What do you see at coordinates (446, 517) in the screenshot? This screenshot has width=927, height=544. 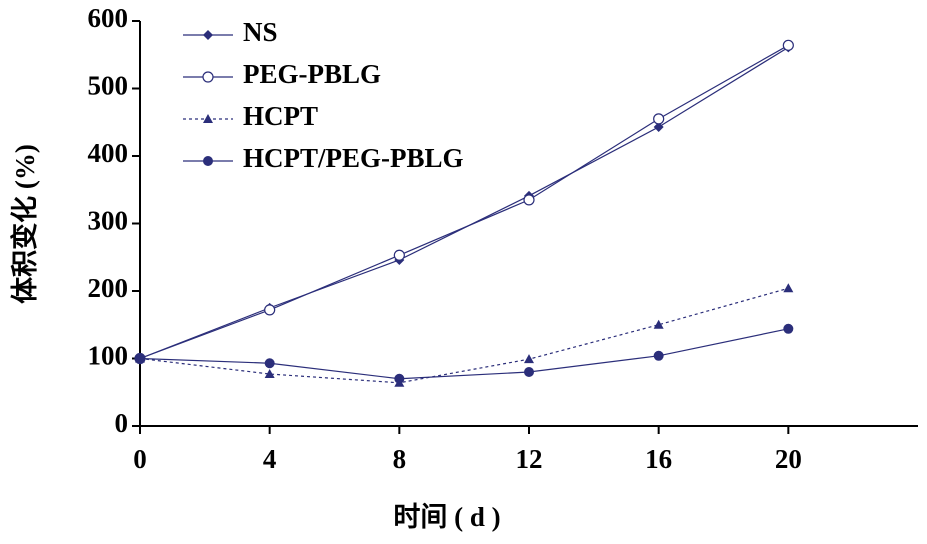 I see `x-axis-label: 时间 ( d )` at bounding box center [446, 517].